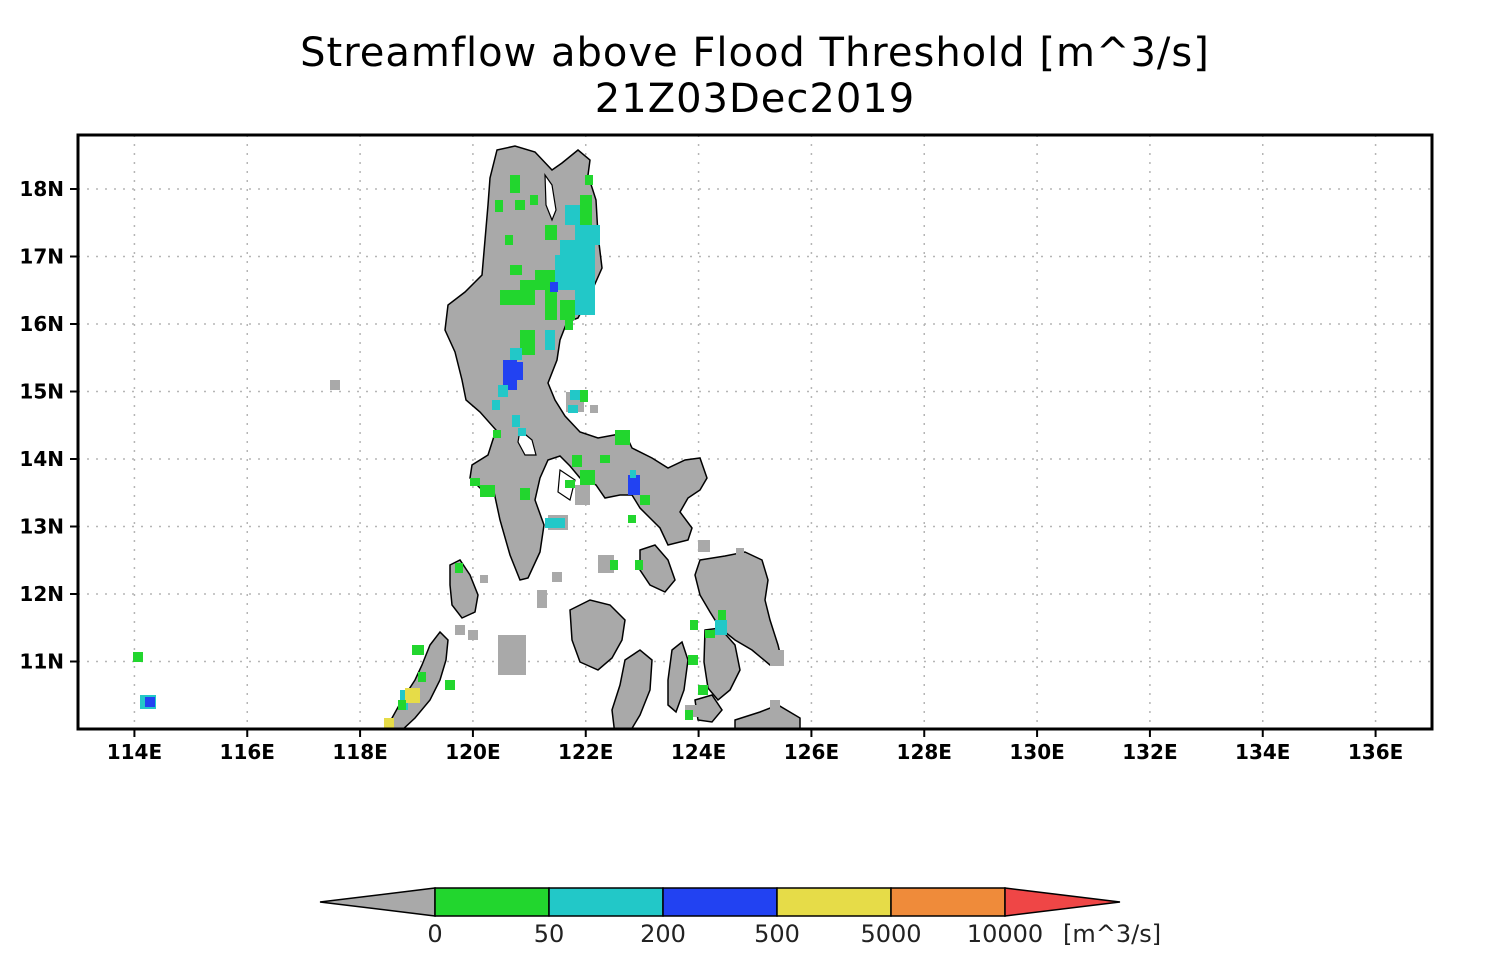  What do you see at coordinates (777, 934) in the screenshot?
I see `colorbar-label: 500` at bounding box center [777, 934].